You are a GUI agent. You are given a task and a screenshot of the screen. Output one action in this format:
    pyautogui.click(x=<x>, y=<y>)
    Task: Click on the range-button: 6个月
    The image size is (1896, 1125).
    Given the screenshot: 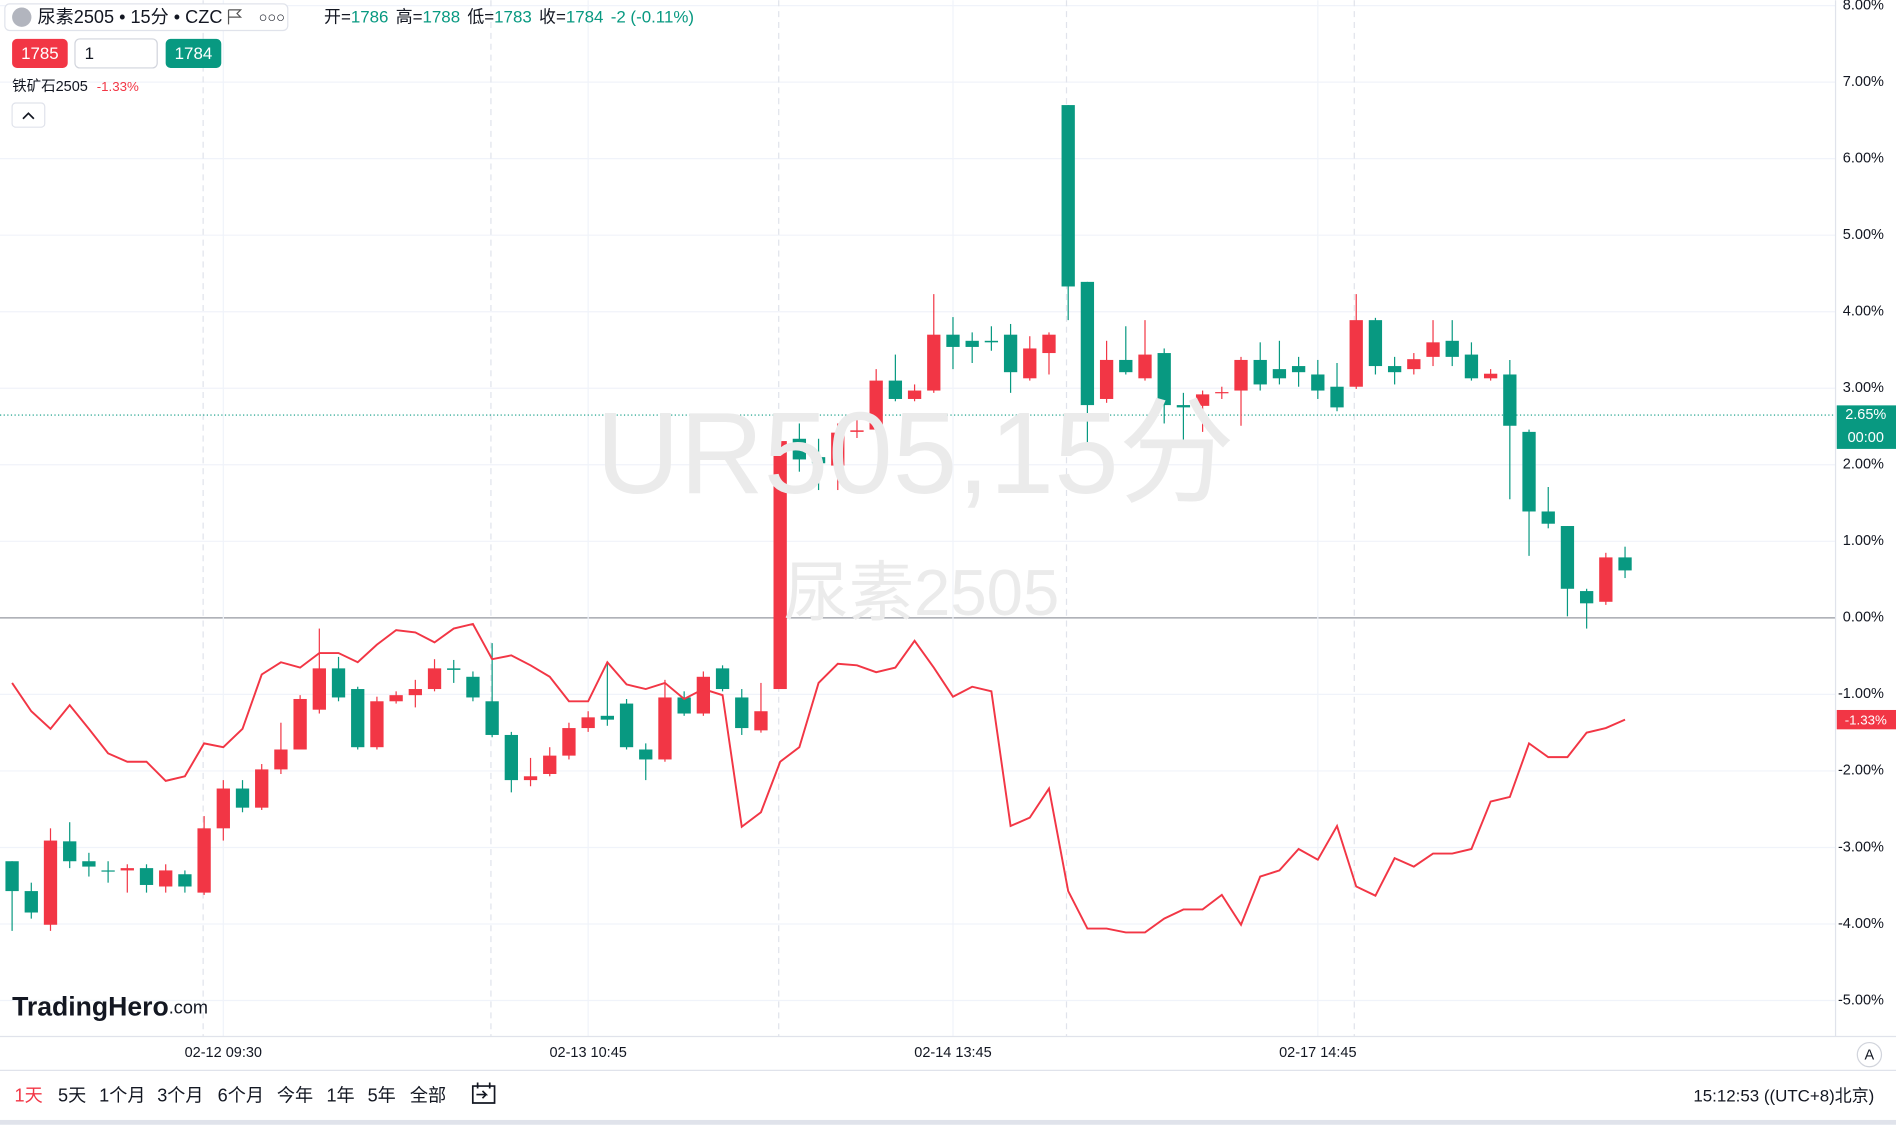 What is the action you would take?
    pyautogui.click(x=241, y=1096)
    